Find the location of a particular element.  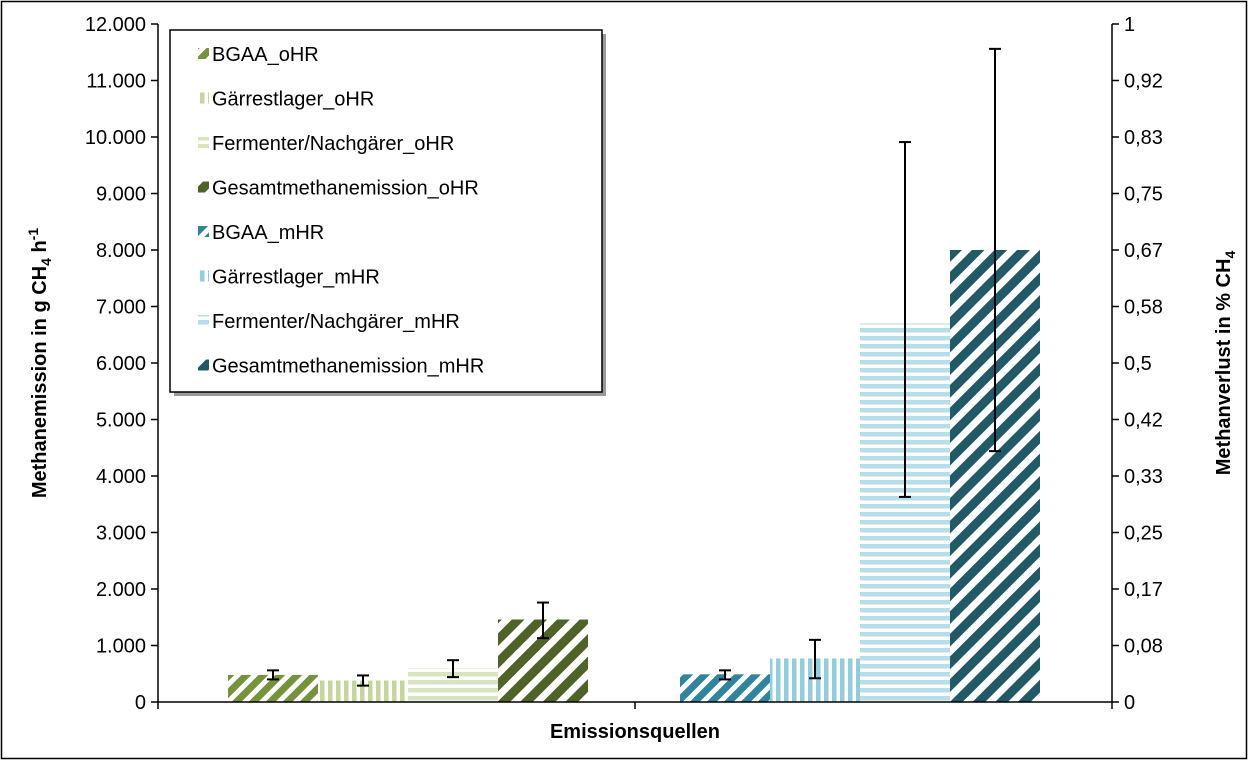

y-tick-label: 1.000 is located at coordinates (121, 647).